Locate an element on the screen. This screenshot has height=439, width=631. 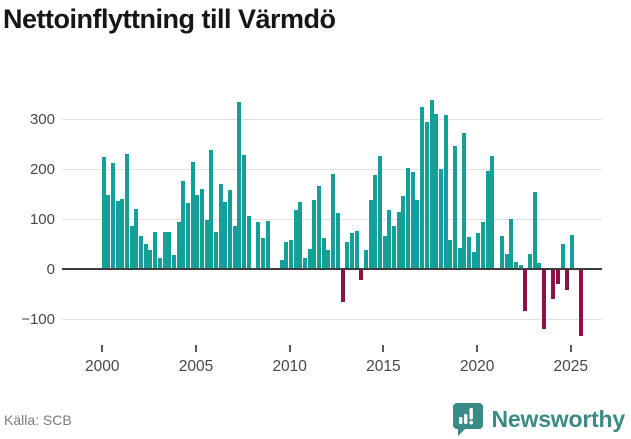
bar-2012Q1 is located at coordinates (328, 259).